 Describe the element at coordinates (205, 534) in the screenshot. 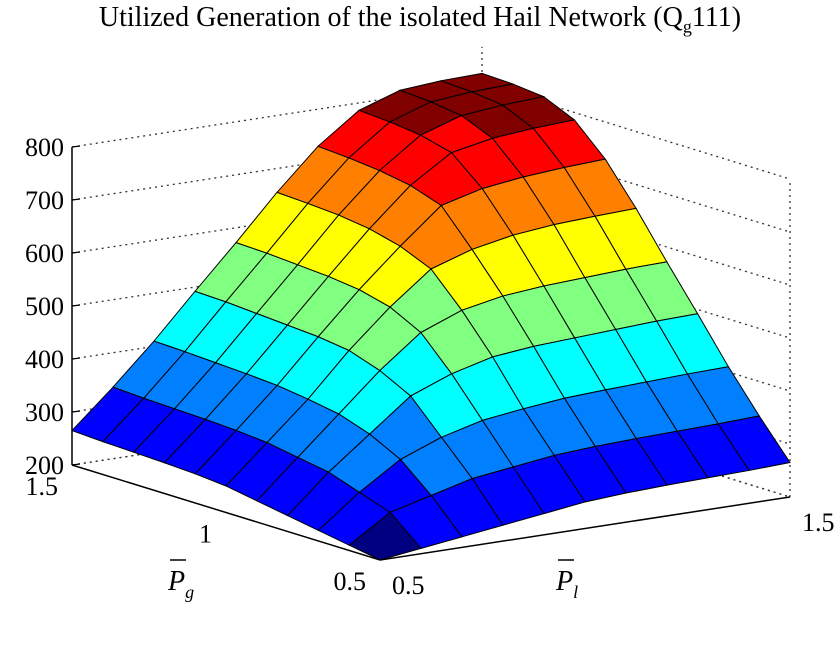

I see `y-tick-label: 1` at that location.